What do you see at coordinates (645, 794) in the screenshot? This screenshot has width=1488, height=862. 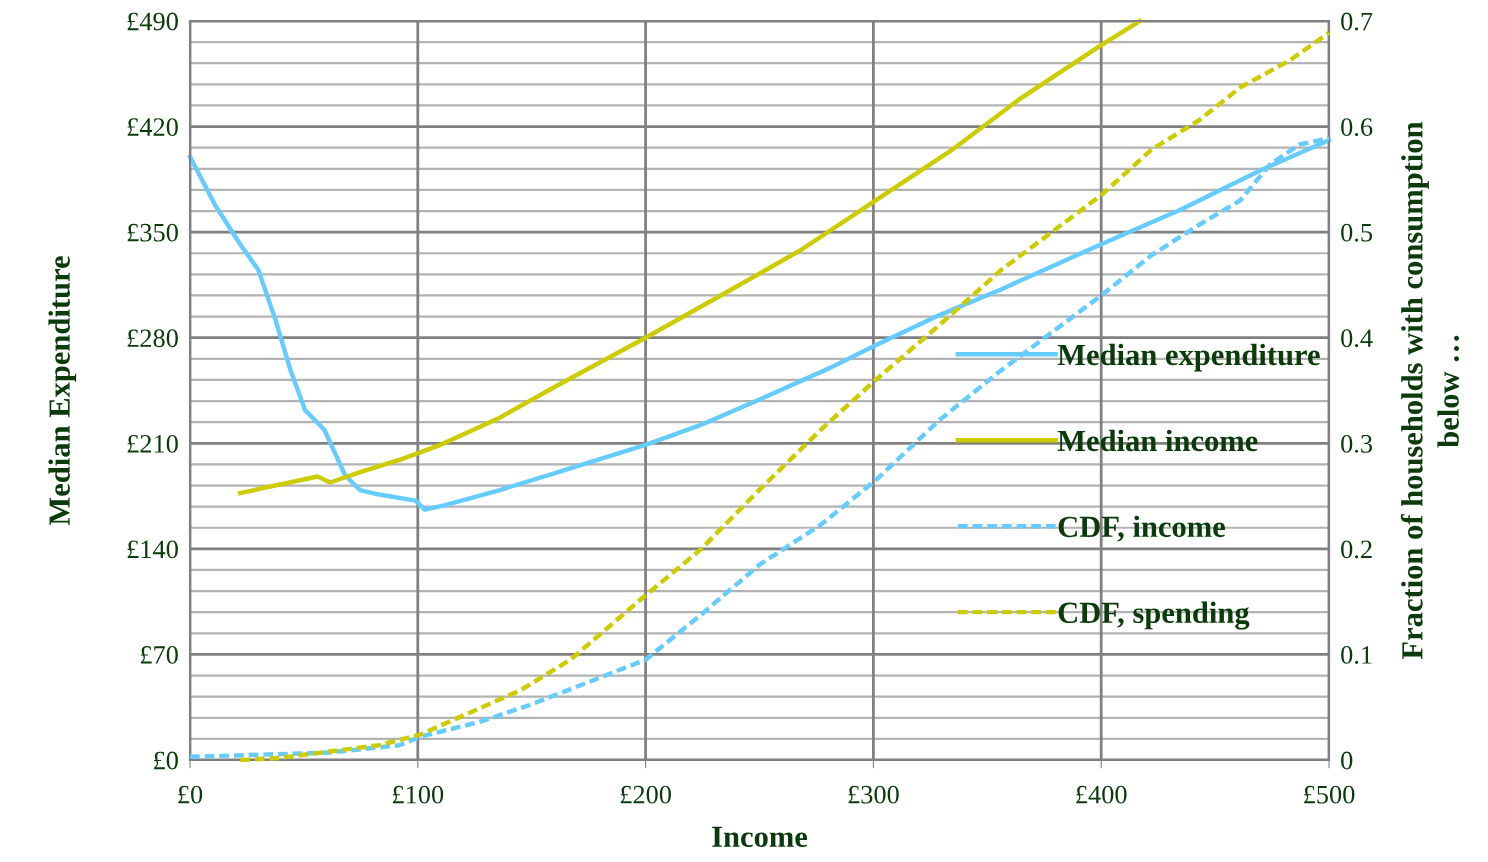 I see `x-tick-label: £200` at bounding box center [645, 794].